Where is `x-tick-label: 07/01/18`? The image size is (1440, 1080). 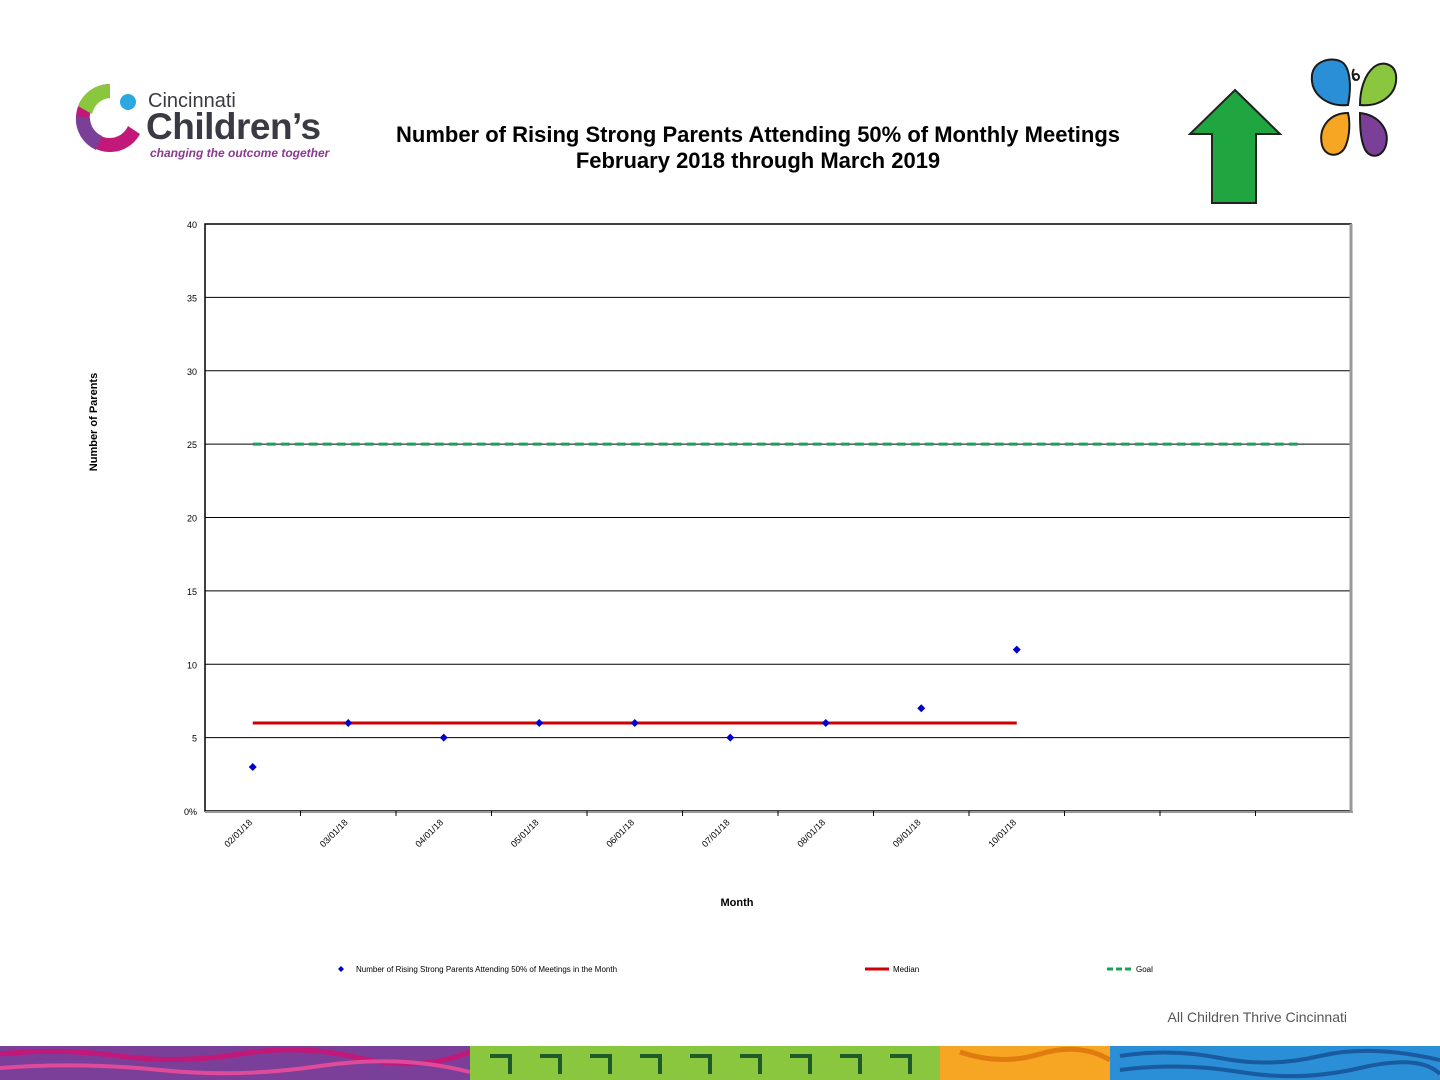
x-tick-label: 07/01/18 is located at coordinates (716, 833).